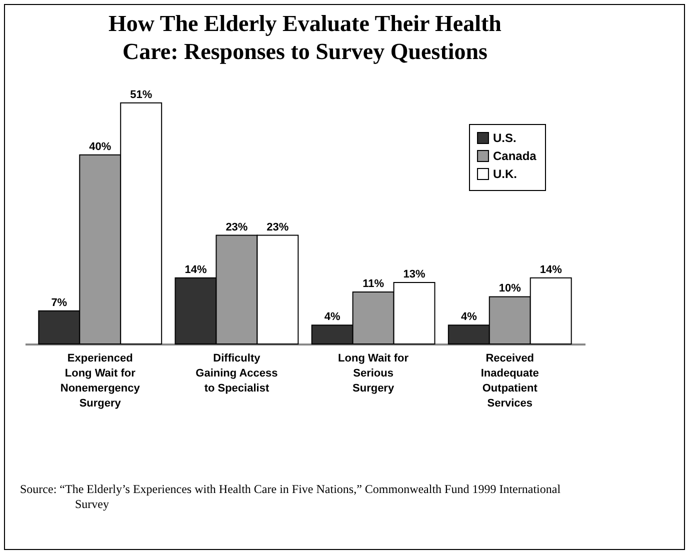 This screenshot has height=556, width=691. I want to click on legend-label: U.S., so click(504, 138).